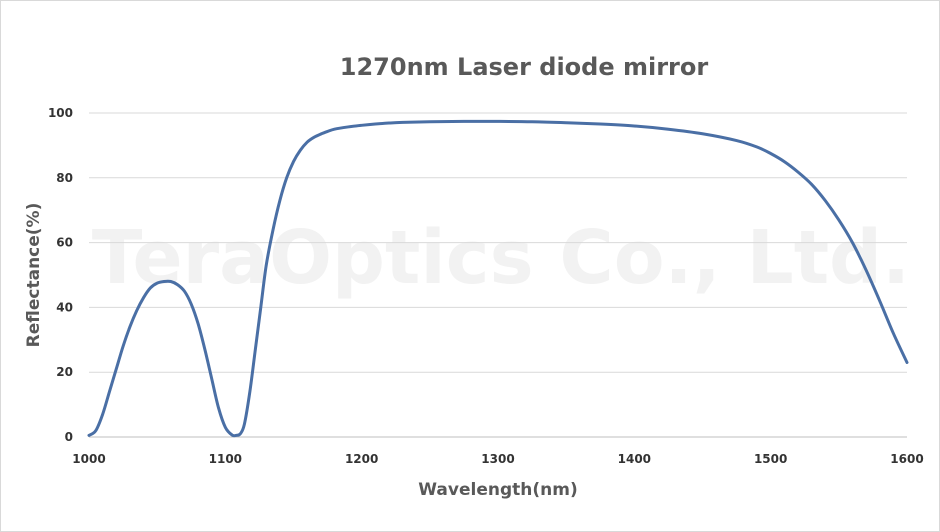  I want to click on x-tick-labels: 1000 1100 1200 1300 1400 1500 1600, so click(497, 459).